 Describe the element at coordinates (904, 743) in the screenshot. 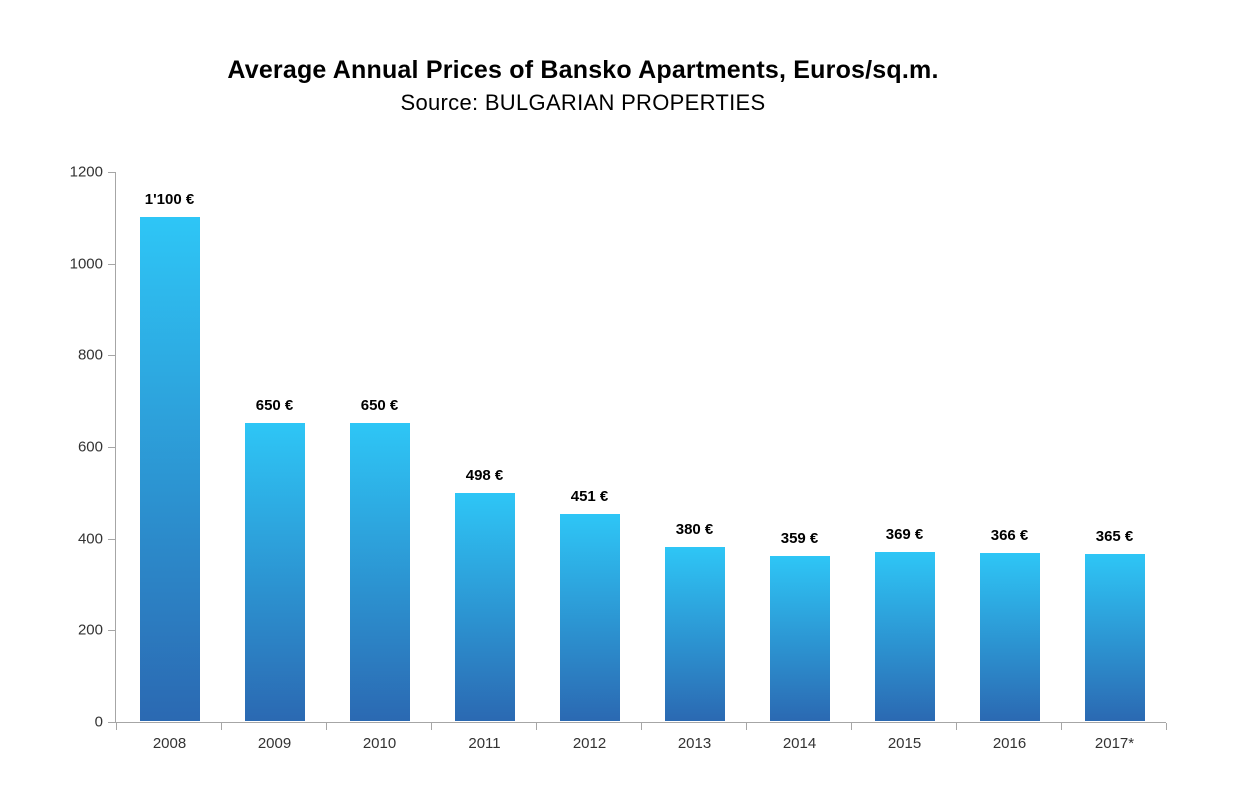

I see `x-axis-category-label: 2015` at that location.